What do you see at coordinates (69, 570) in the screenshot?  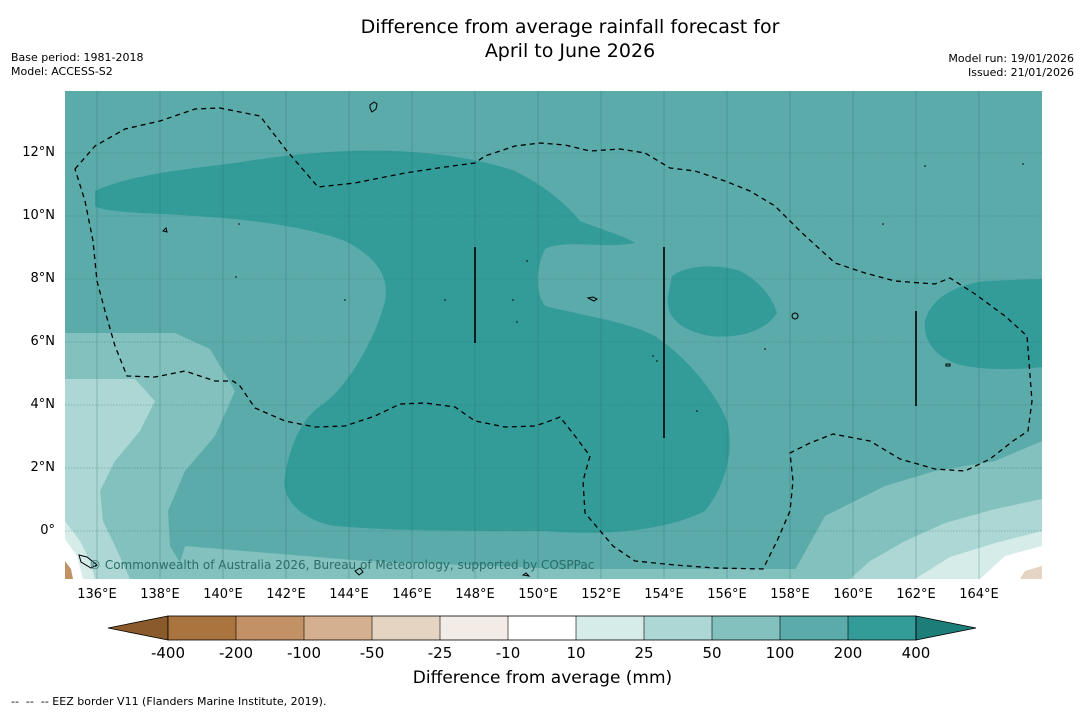 I see `band-negative-southwest` at bounding box center [69, 570].